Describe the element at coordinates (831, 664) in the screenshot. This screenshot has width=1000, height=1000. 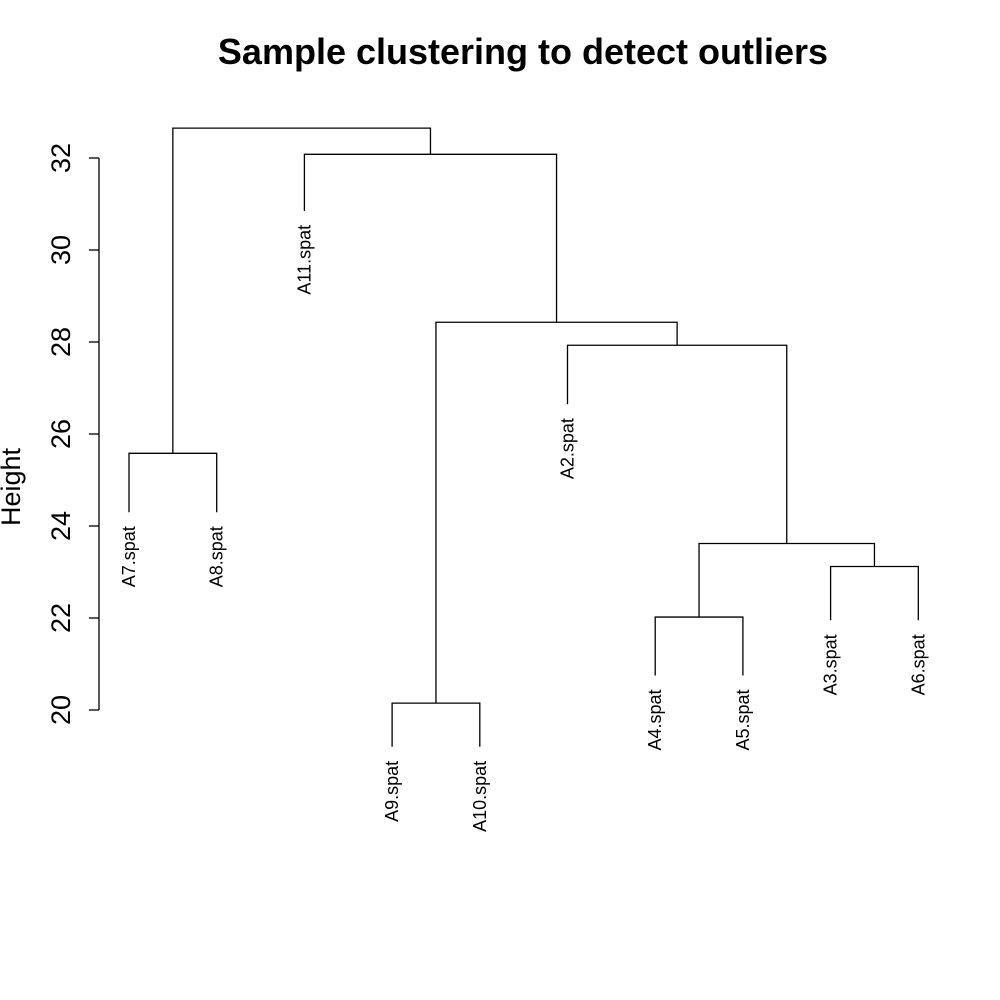
I see `leaf-label: A3.spat` at that location.